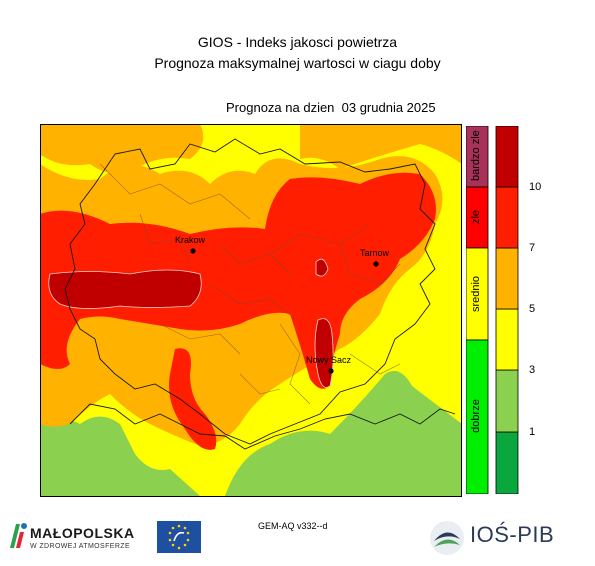 Image resolution: width=595 pixels, height=566 pixels. I want to click on eu-life-logo-icon, so click(179, 537).